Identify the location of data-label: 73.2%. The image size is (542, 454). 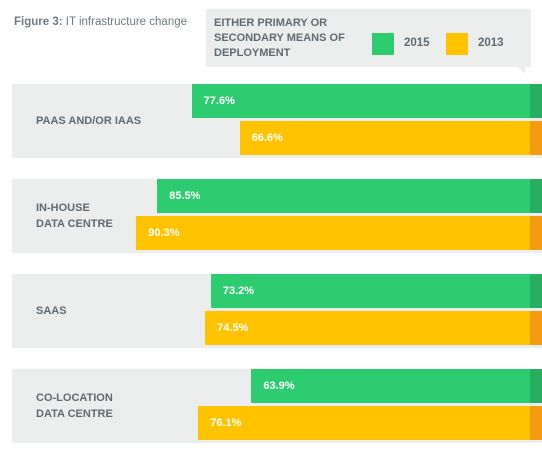
(238, 291).